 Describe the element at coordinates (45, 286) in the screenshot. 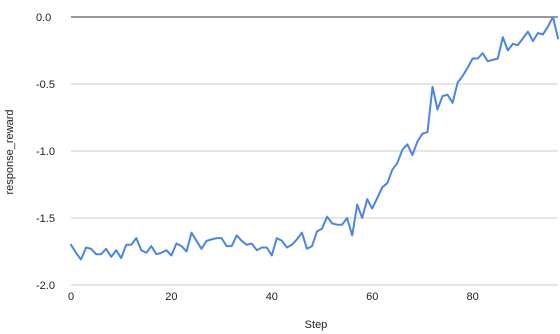

I see `y-tick-label: -2.0` at that location.